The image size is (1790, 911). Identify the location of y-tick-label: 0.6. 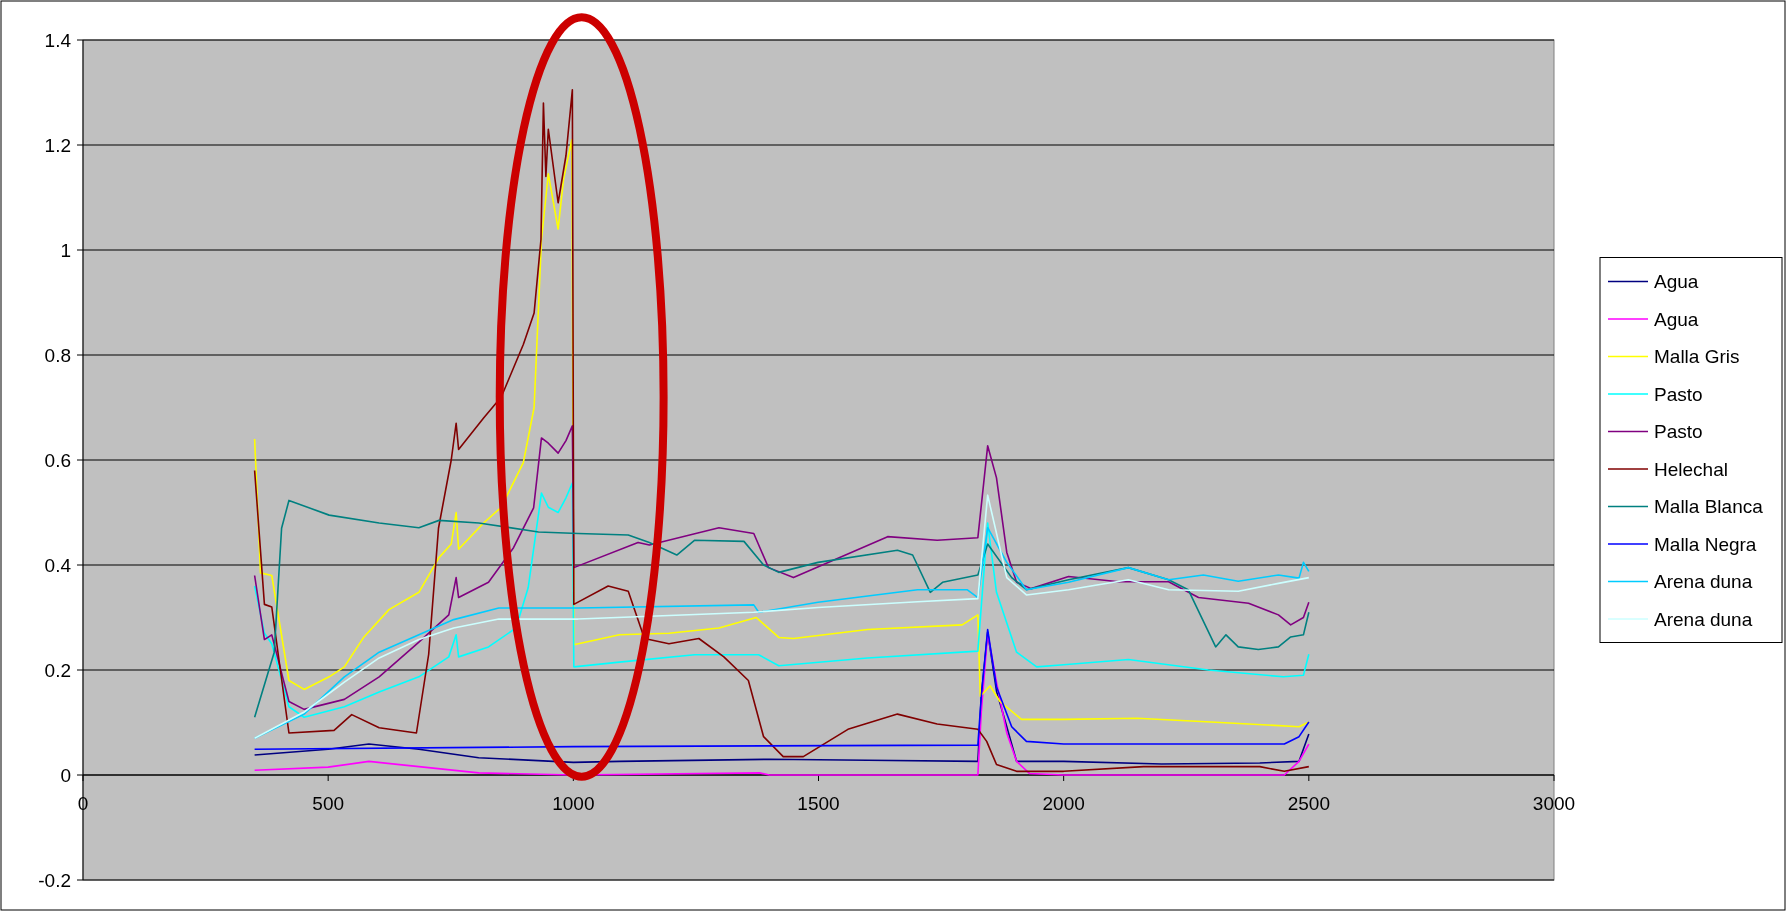
(57, 460).